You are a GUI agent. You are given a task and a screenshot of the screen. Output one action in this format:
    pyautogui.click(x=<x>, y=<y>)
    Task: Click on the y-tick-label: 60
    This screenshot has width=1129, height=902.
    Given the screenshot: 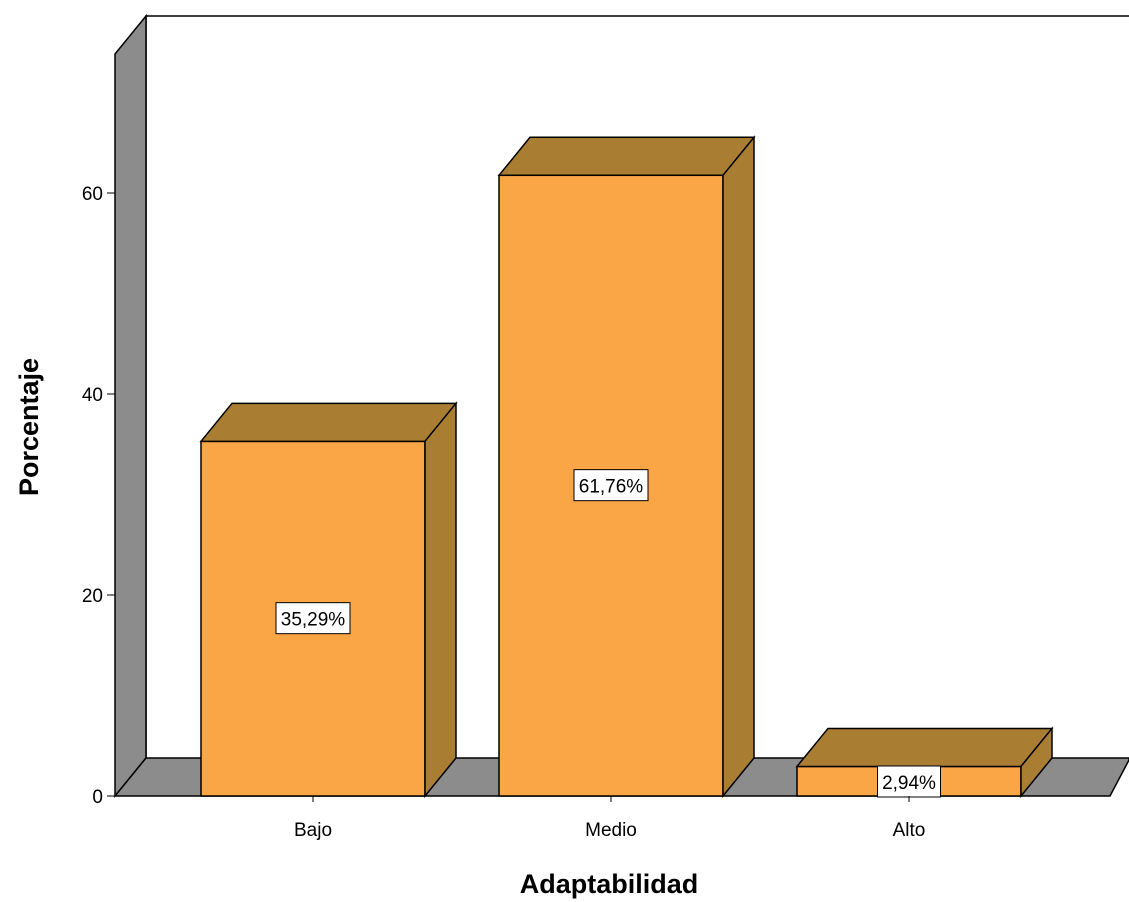 What is the action you would take?
    pyautogui.click(x=92, y=194)
    